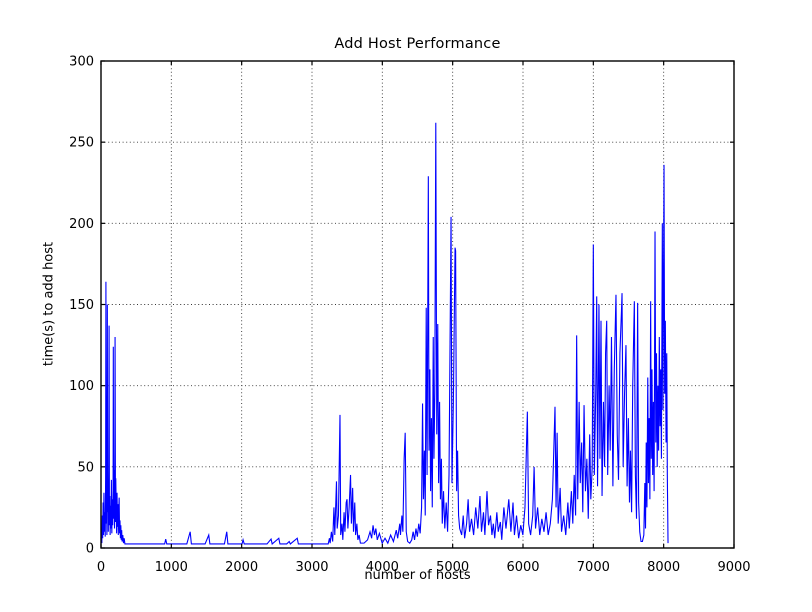 This screenshot has height=612, width=812. What do you see at coordinates (49, 304) in the screenshot?
I see `y-axis-label: time(s) to add host` at bounding box center [49, 304].